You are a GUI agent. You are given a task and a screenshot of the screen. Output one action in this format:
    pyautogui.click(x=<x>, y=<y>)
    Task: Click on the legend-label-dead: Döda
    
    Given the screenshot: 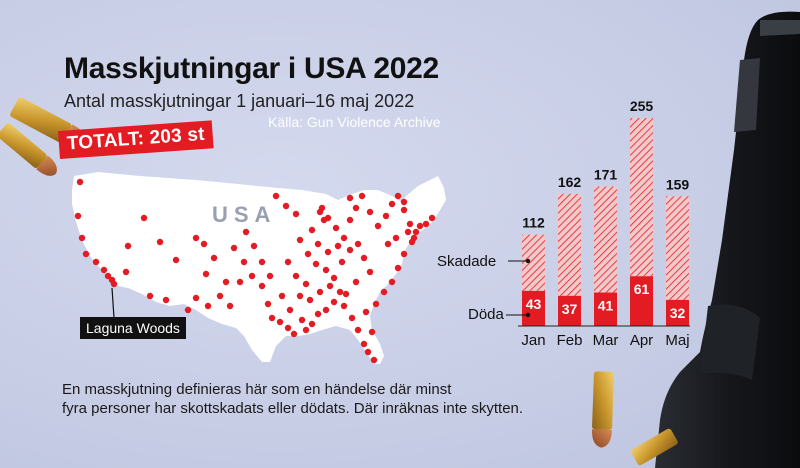 What is the action you would take?
    pyautogui.click(x=486, y=314)
    